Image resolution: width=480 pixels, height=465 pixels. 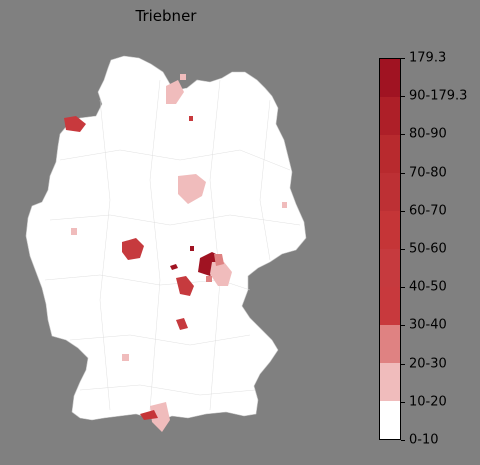 I want to click on region-cottbus, so click(x=284, y=205).